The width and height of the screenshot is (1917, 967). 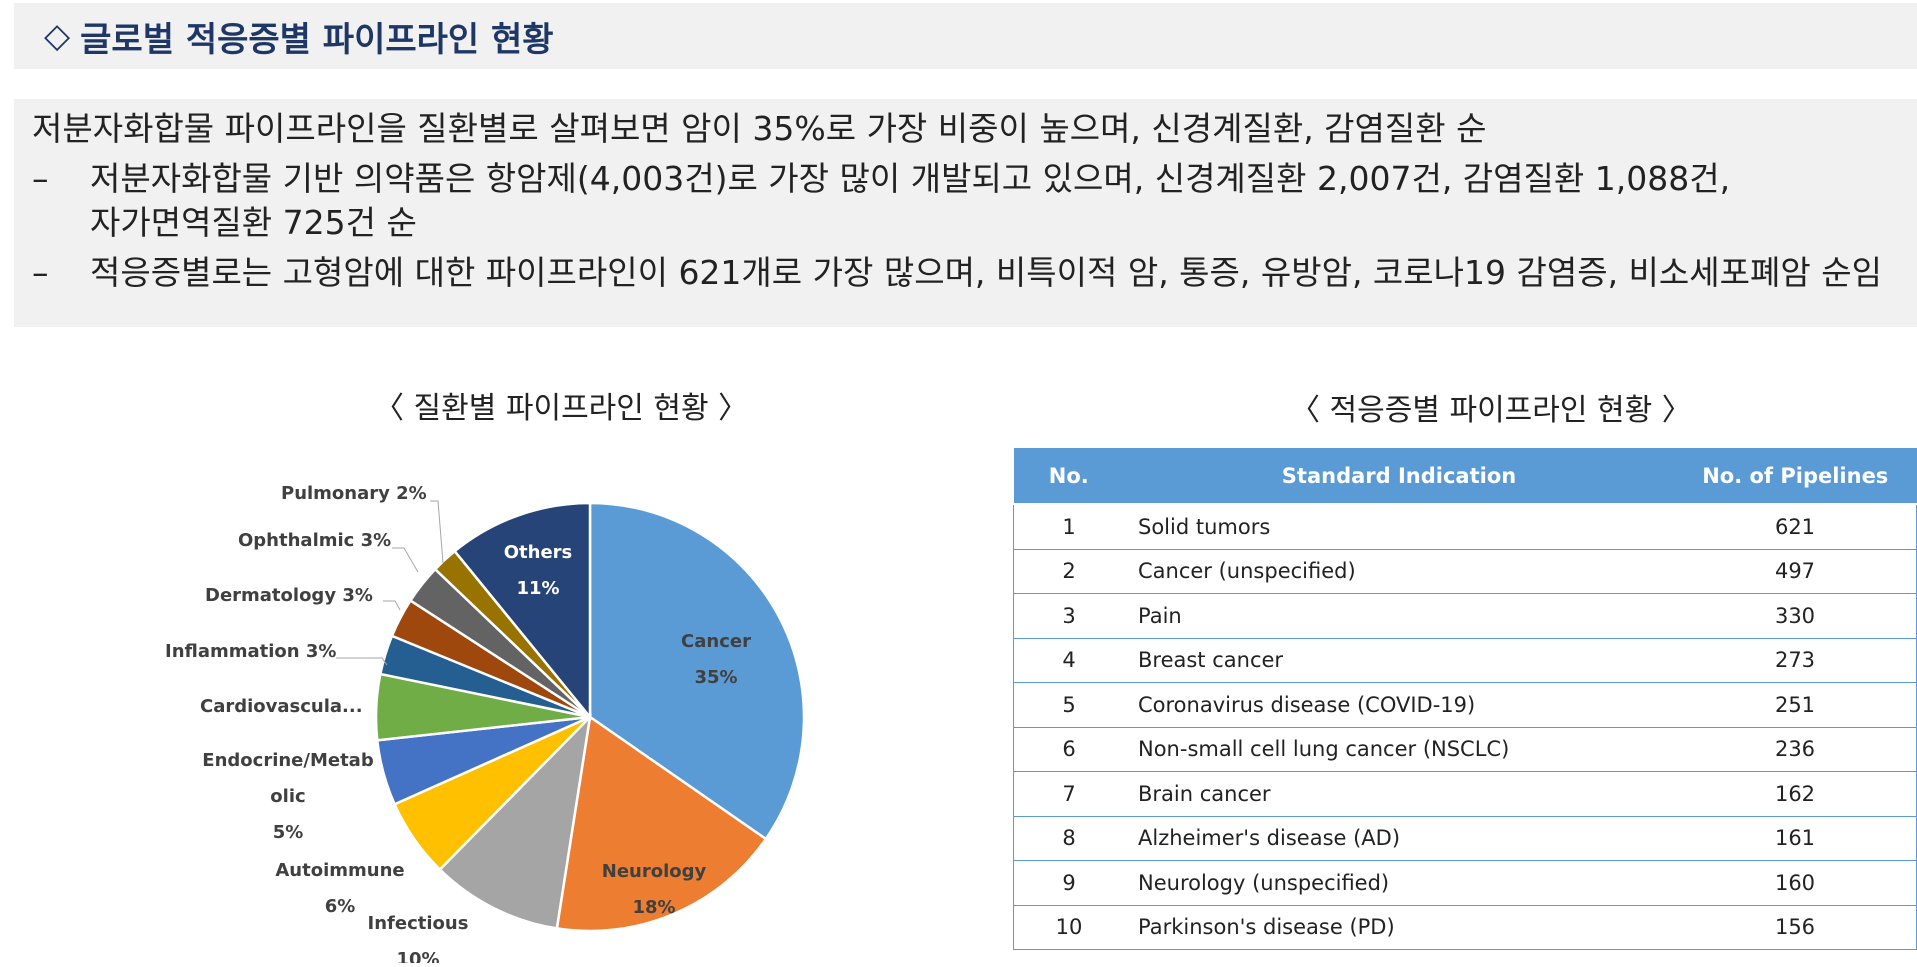 I want to click on pie-label-neurology: Neurology, so click(x=654, y=871).